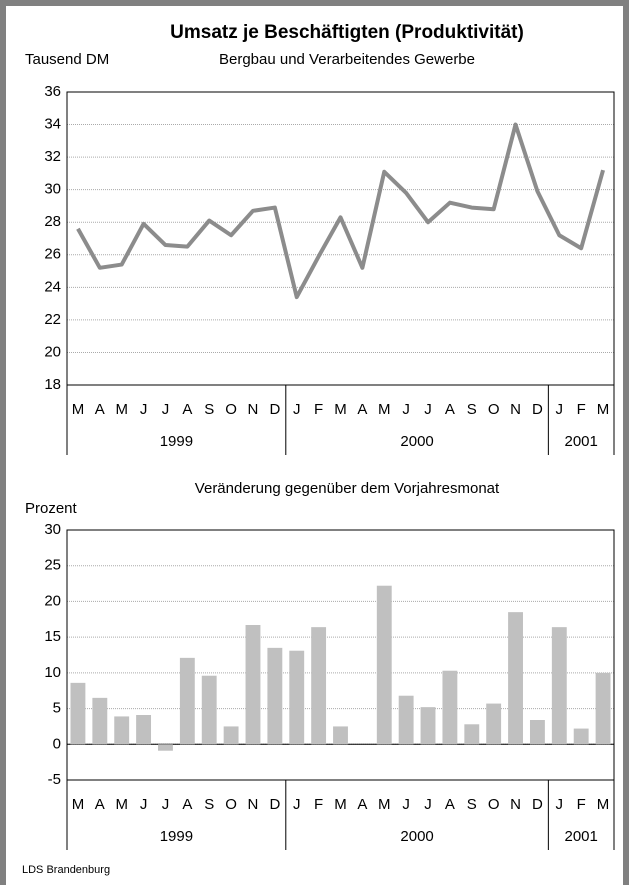 The width and height of the screenshot is (629, 885). I want to click on chart-title: Umsatz je Beschäftigten (Produktivität), so click(347, 32).